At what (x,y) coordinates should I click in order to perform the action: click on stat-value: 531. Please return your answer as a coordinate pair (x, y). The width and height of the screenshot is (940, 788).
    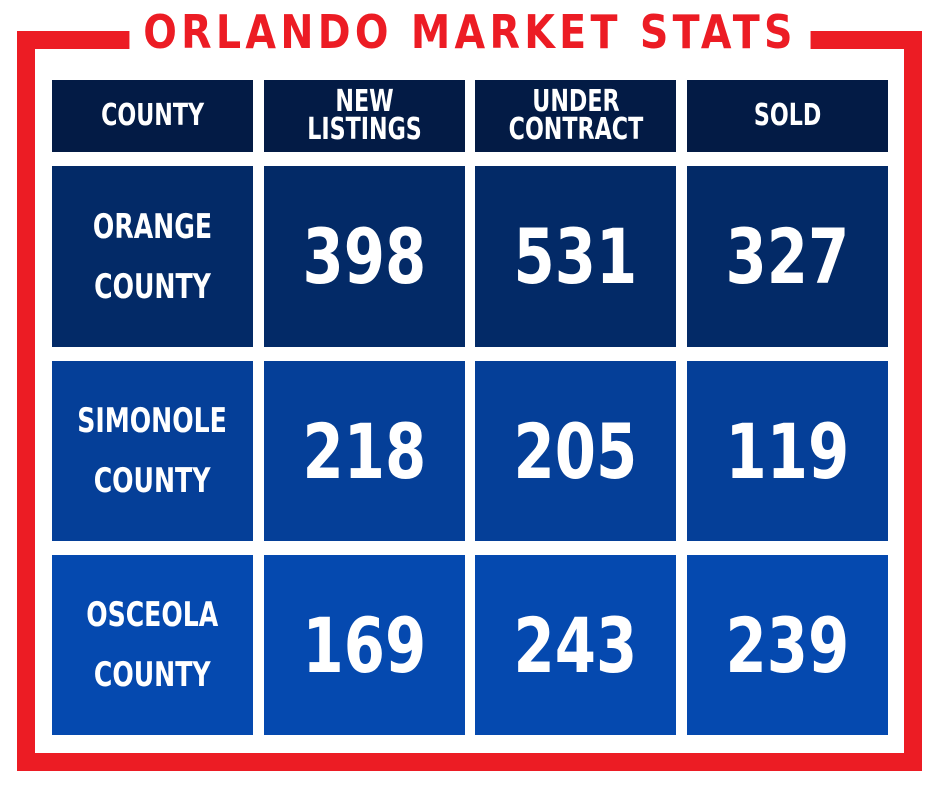
    Looking at the image, I should click on (575, 256).